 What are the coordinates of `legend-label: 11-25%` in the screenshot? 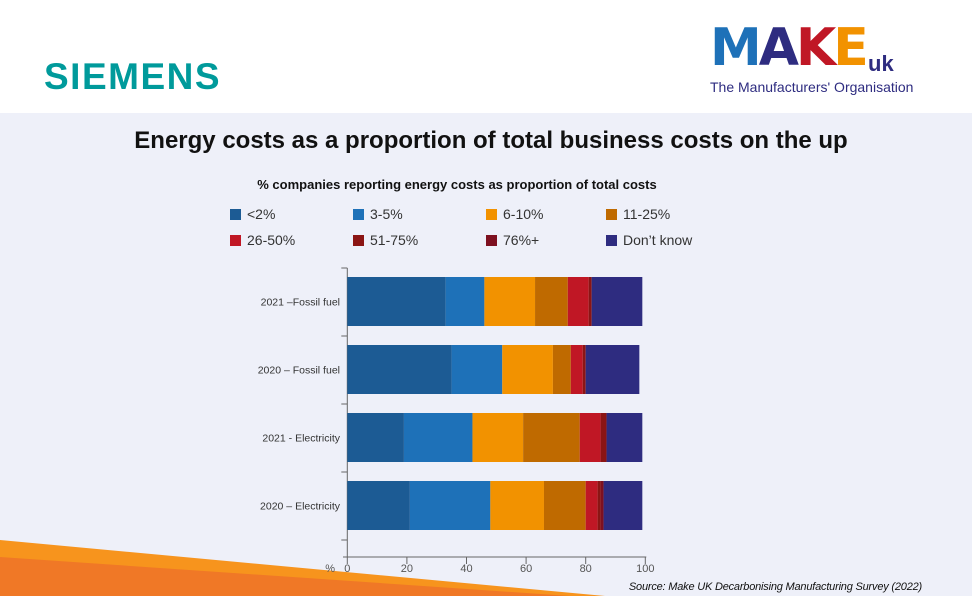 It's located at (647, 214).